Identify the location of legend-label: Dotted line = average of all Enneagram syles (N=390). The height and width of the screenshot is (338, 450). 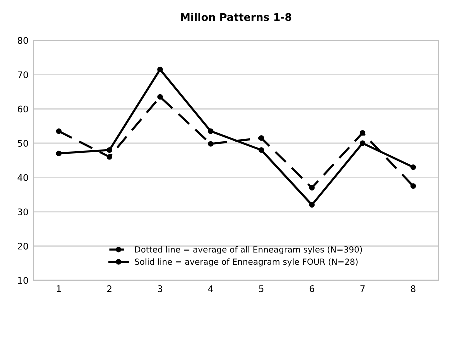
(248, 250).